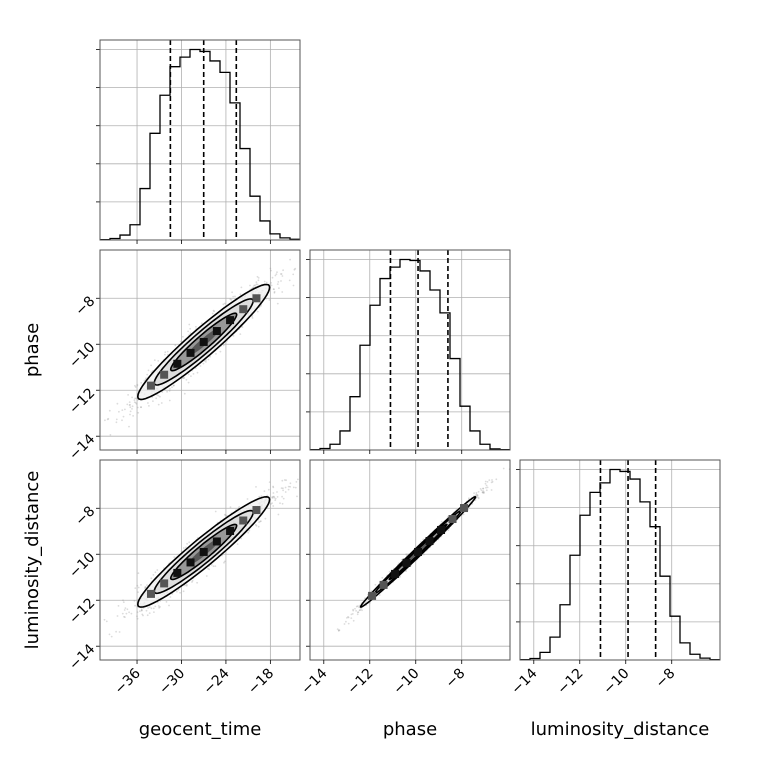 This screenshot has width=760, height=760. I want to click on x-axis-label-geocent_time: geocent_time, so click(200, 729).